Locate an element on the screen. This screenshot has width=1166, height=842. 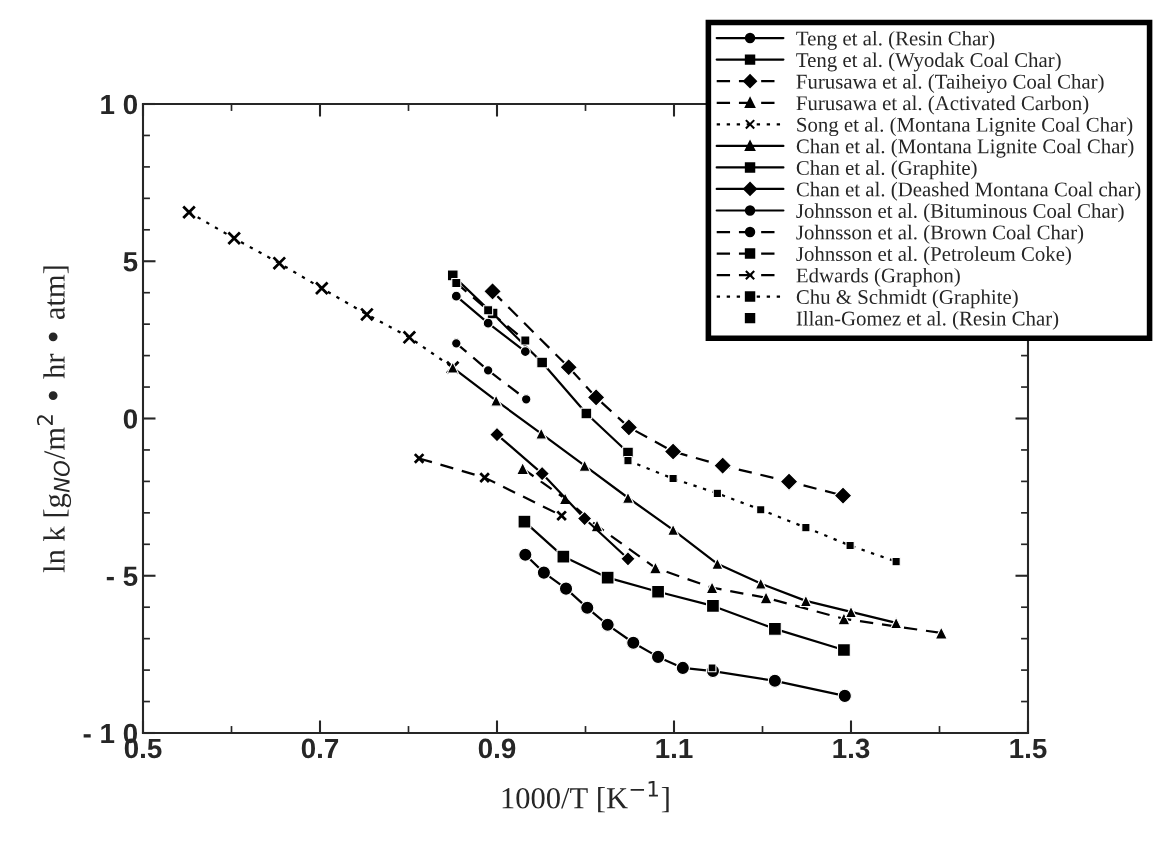
legend-label: Furusawa et al. (Taiheiyo Coal Char) is located at coordinates (950, 83).